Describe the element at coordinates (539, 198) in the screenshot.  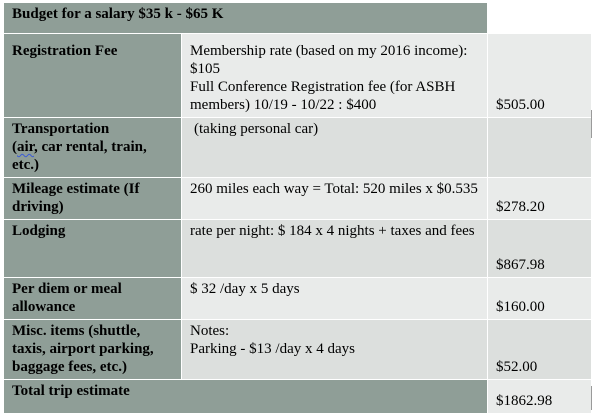
I see `row-amount-mileage: $278.20` at that location.